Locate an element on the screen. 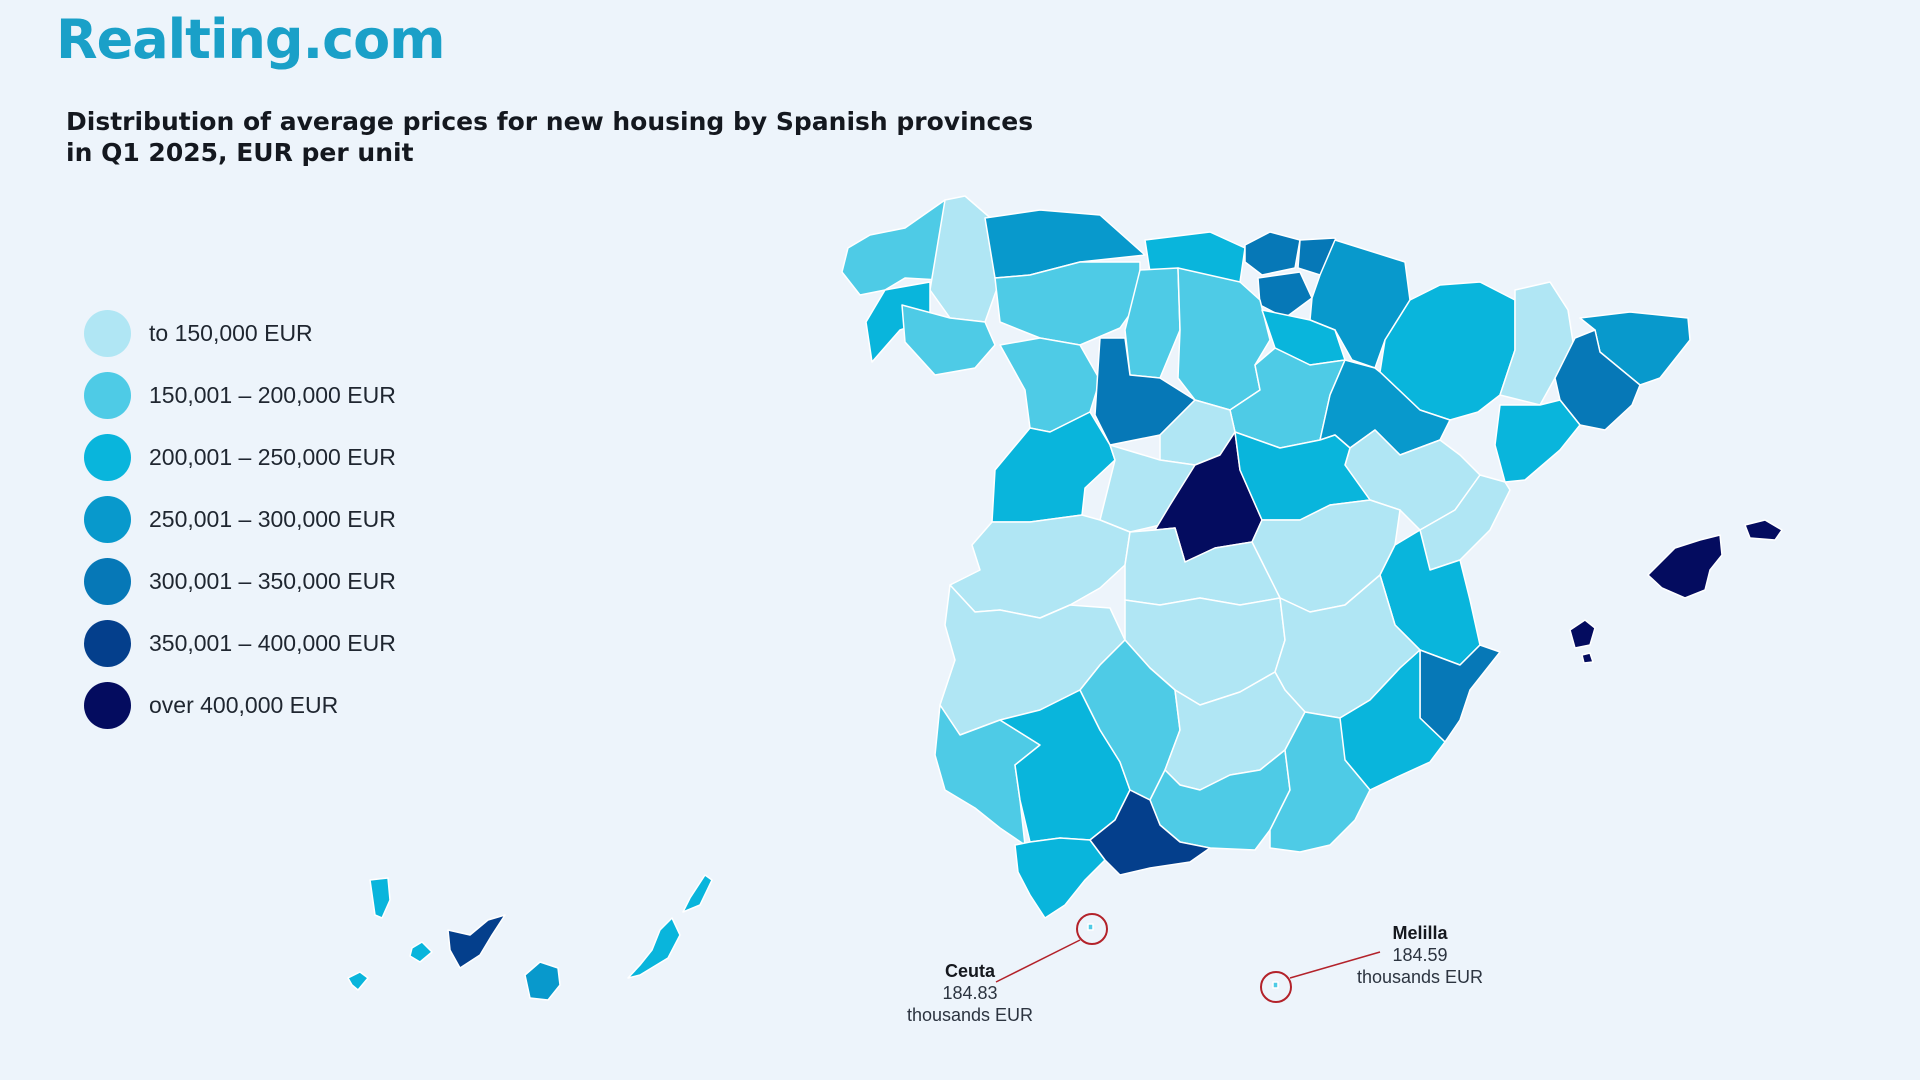 The image size is (1920, 1080). region-ibiza is located at coordinates (1582, 634).